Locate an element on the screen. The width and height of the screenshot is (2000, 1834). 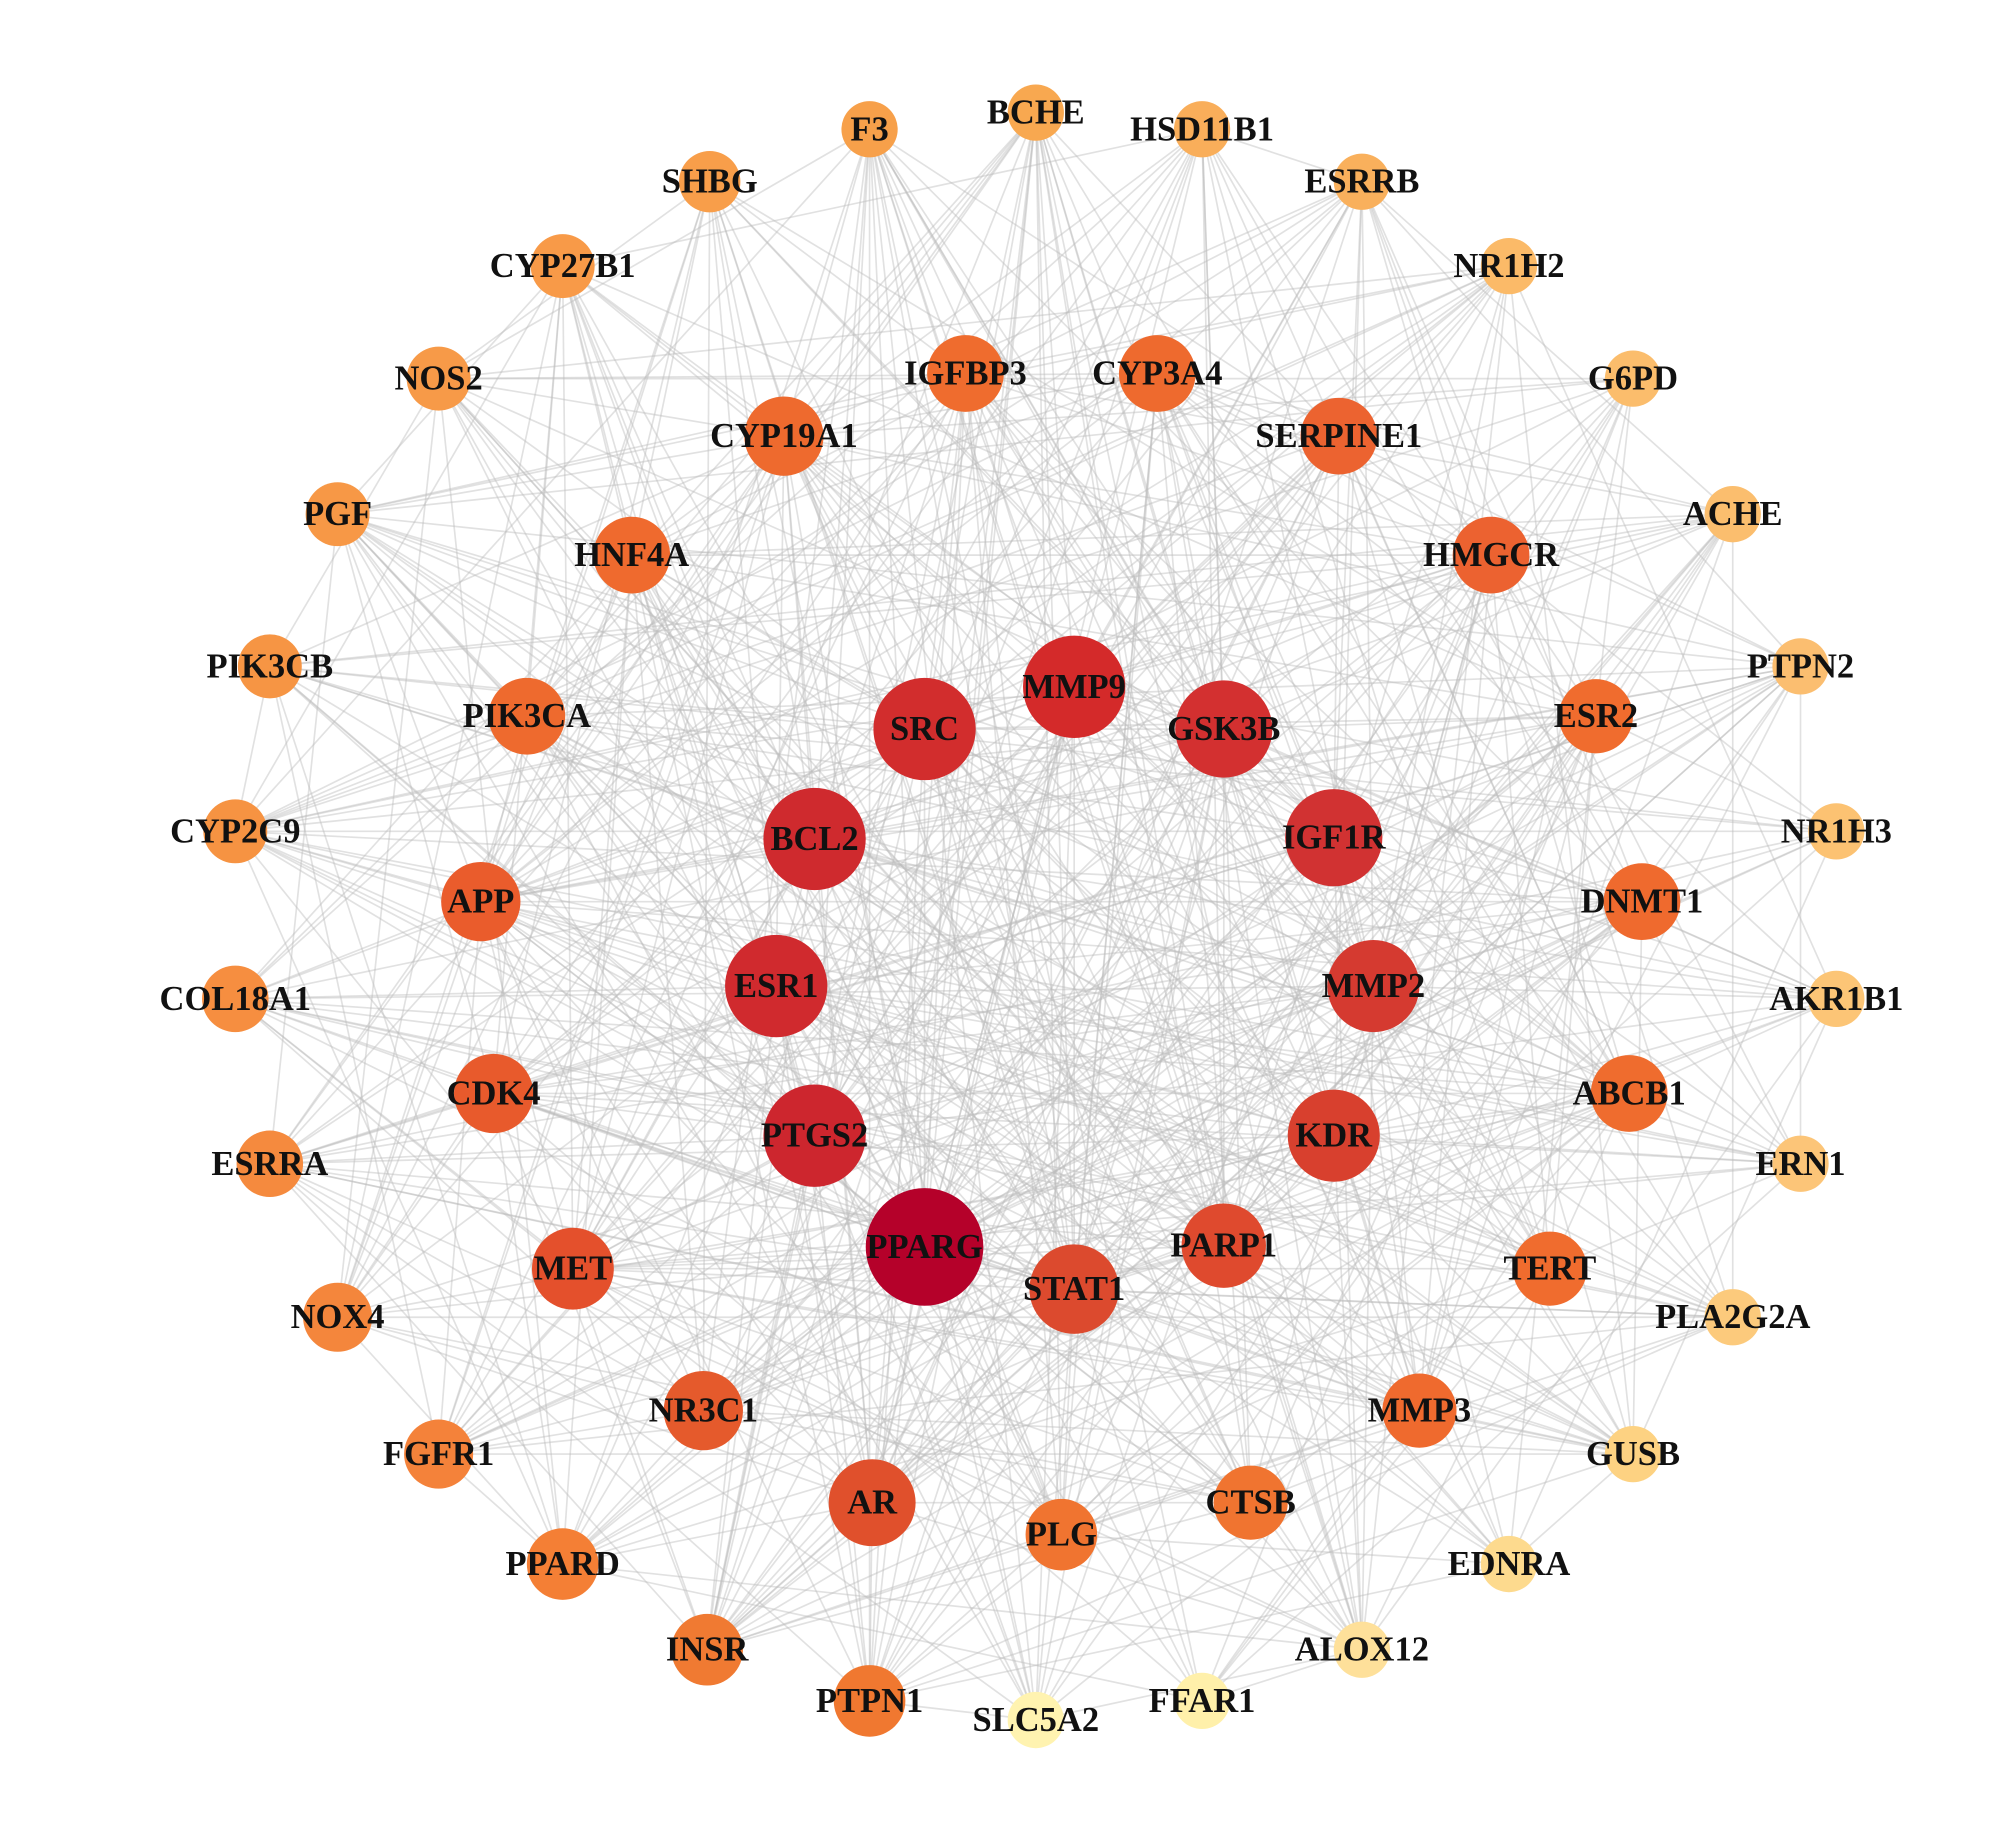
node-label: MMP2 is located at coordinates (1374, 986).